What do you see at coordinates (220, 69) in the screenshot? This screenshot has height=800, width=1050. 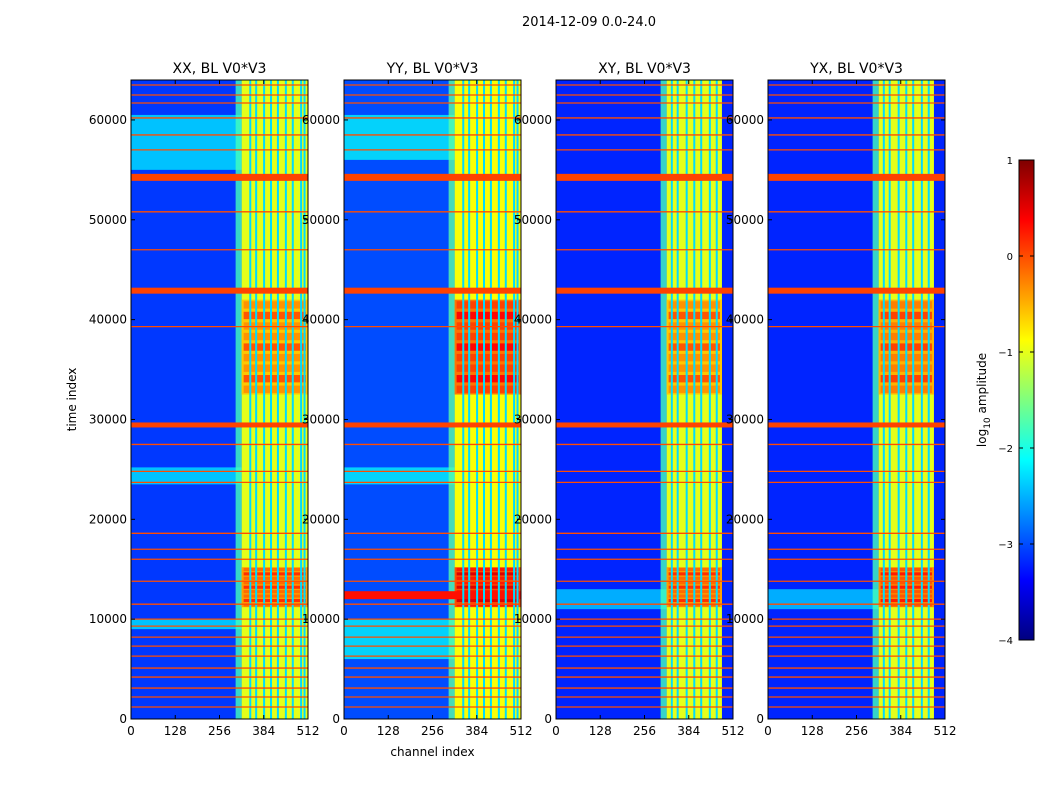 I see `panel-title: XX, BL V0*V3` at bounding box center [220, 69].